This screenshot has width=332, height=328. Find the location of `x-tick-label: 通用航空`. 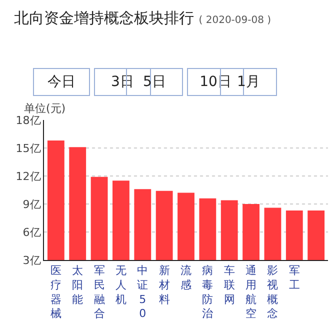

x-tick-label: 通用航空 is located at coordinates (251, 292).